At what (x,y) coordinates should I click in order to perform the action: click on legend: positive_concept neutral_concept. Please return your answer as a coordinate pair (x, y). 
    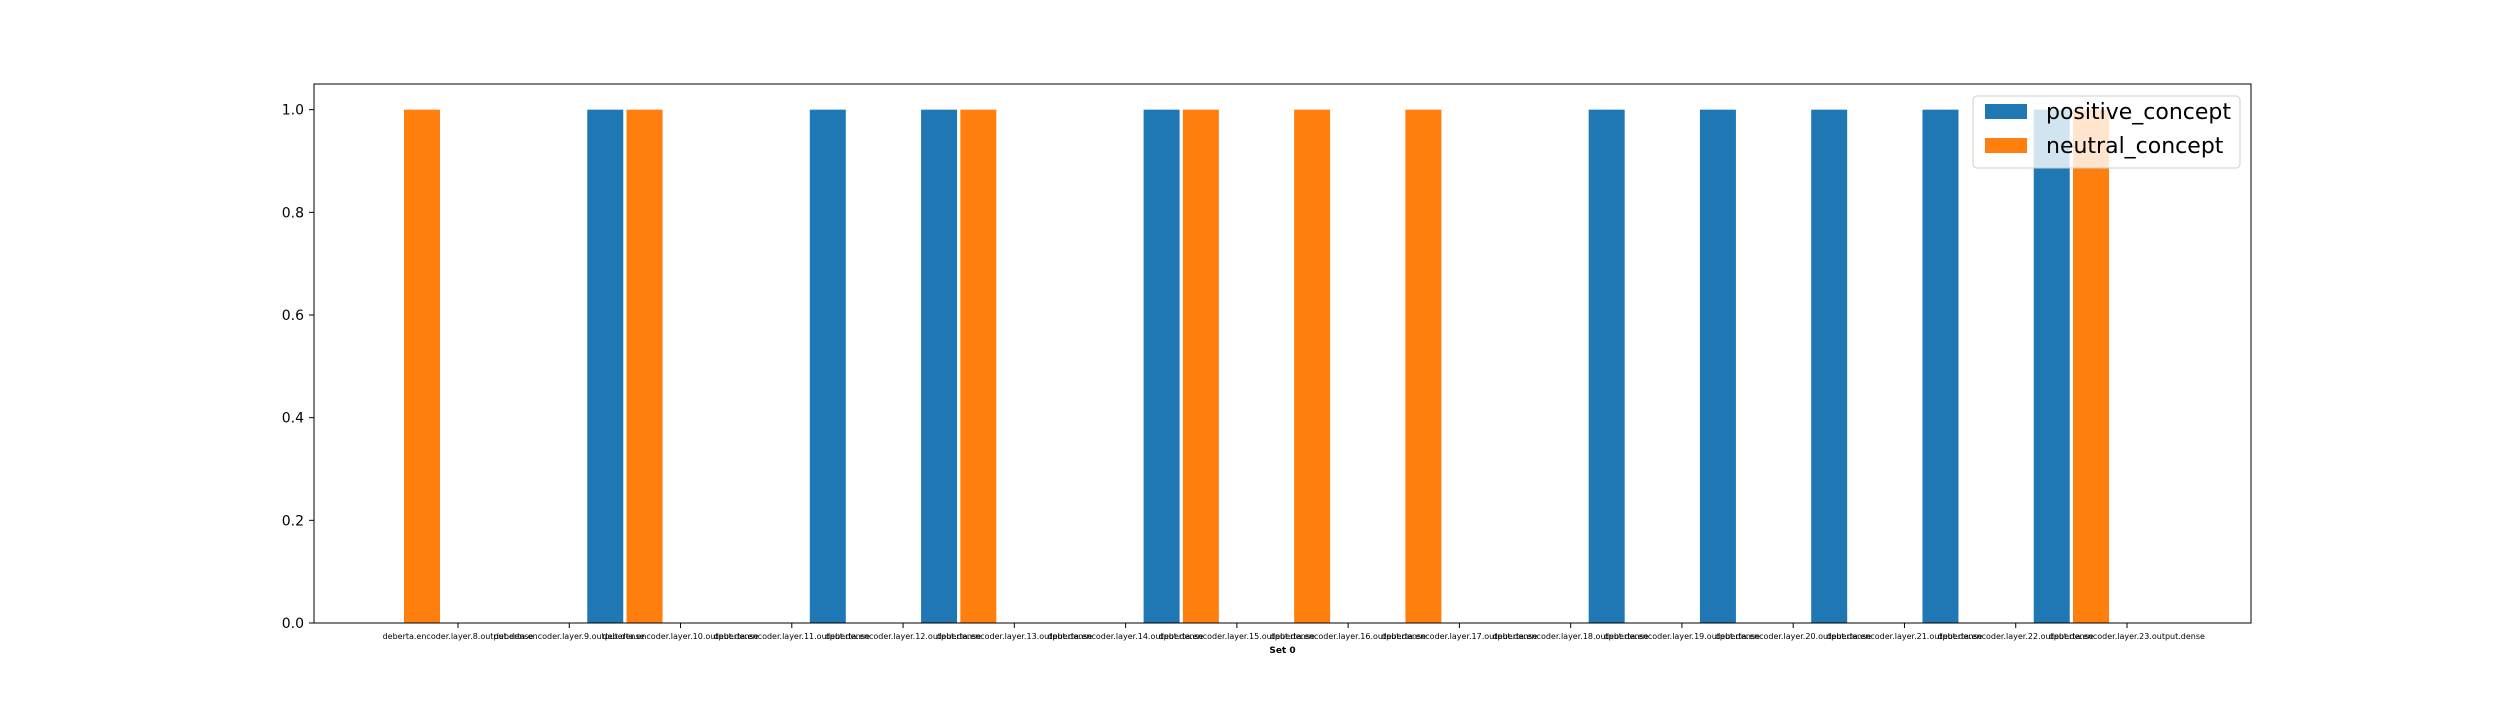
    Looking at the image, I should click on (2106, 132).